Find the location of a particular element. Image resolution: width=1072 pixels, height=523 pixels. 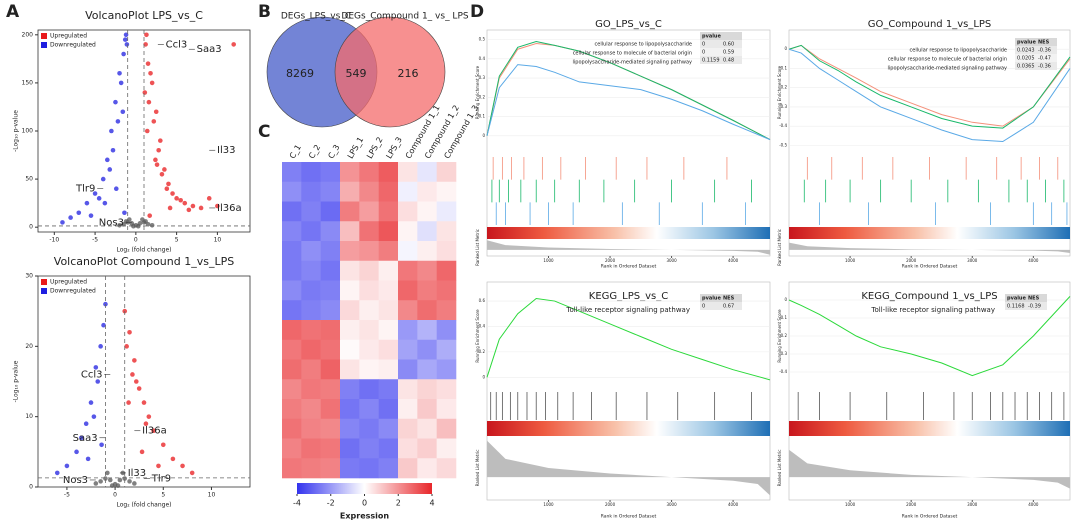

panel-label: B is located at coordinates (264, 12).